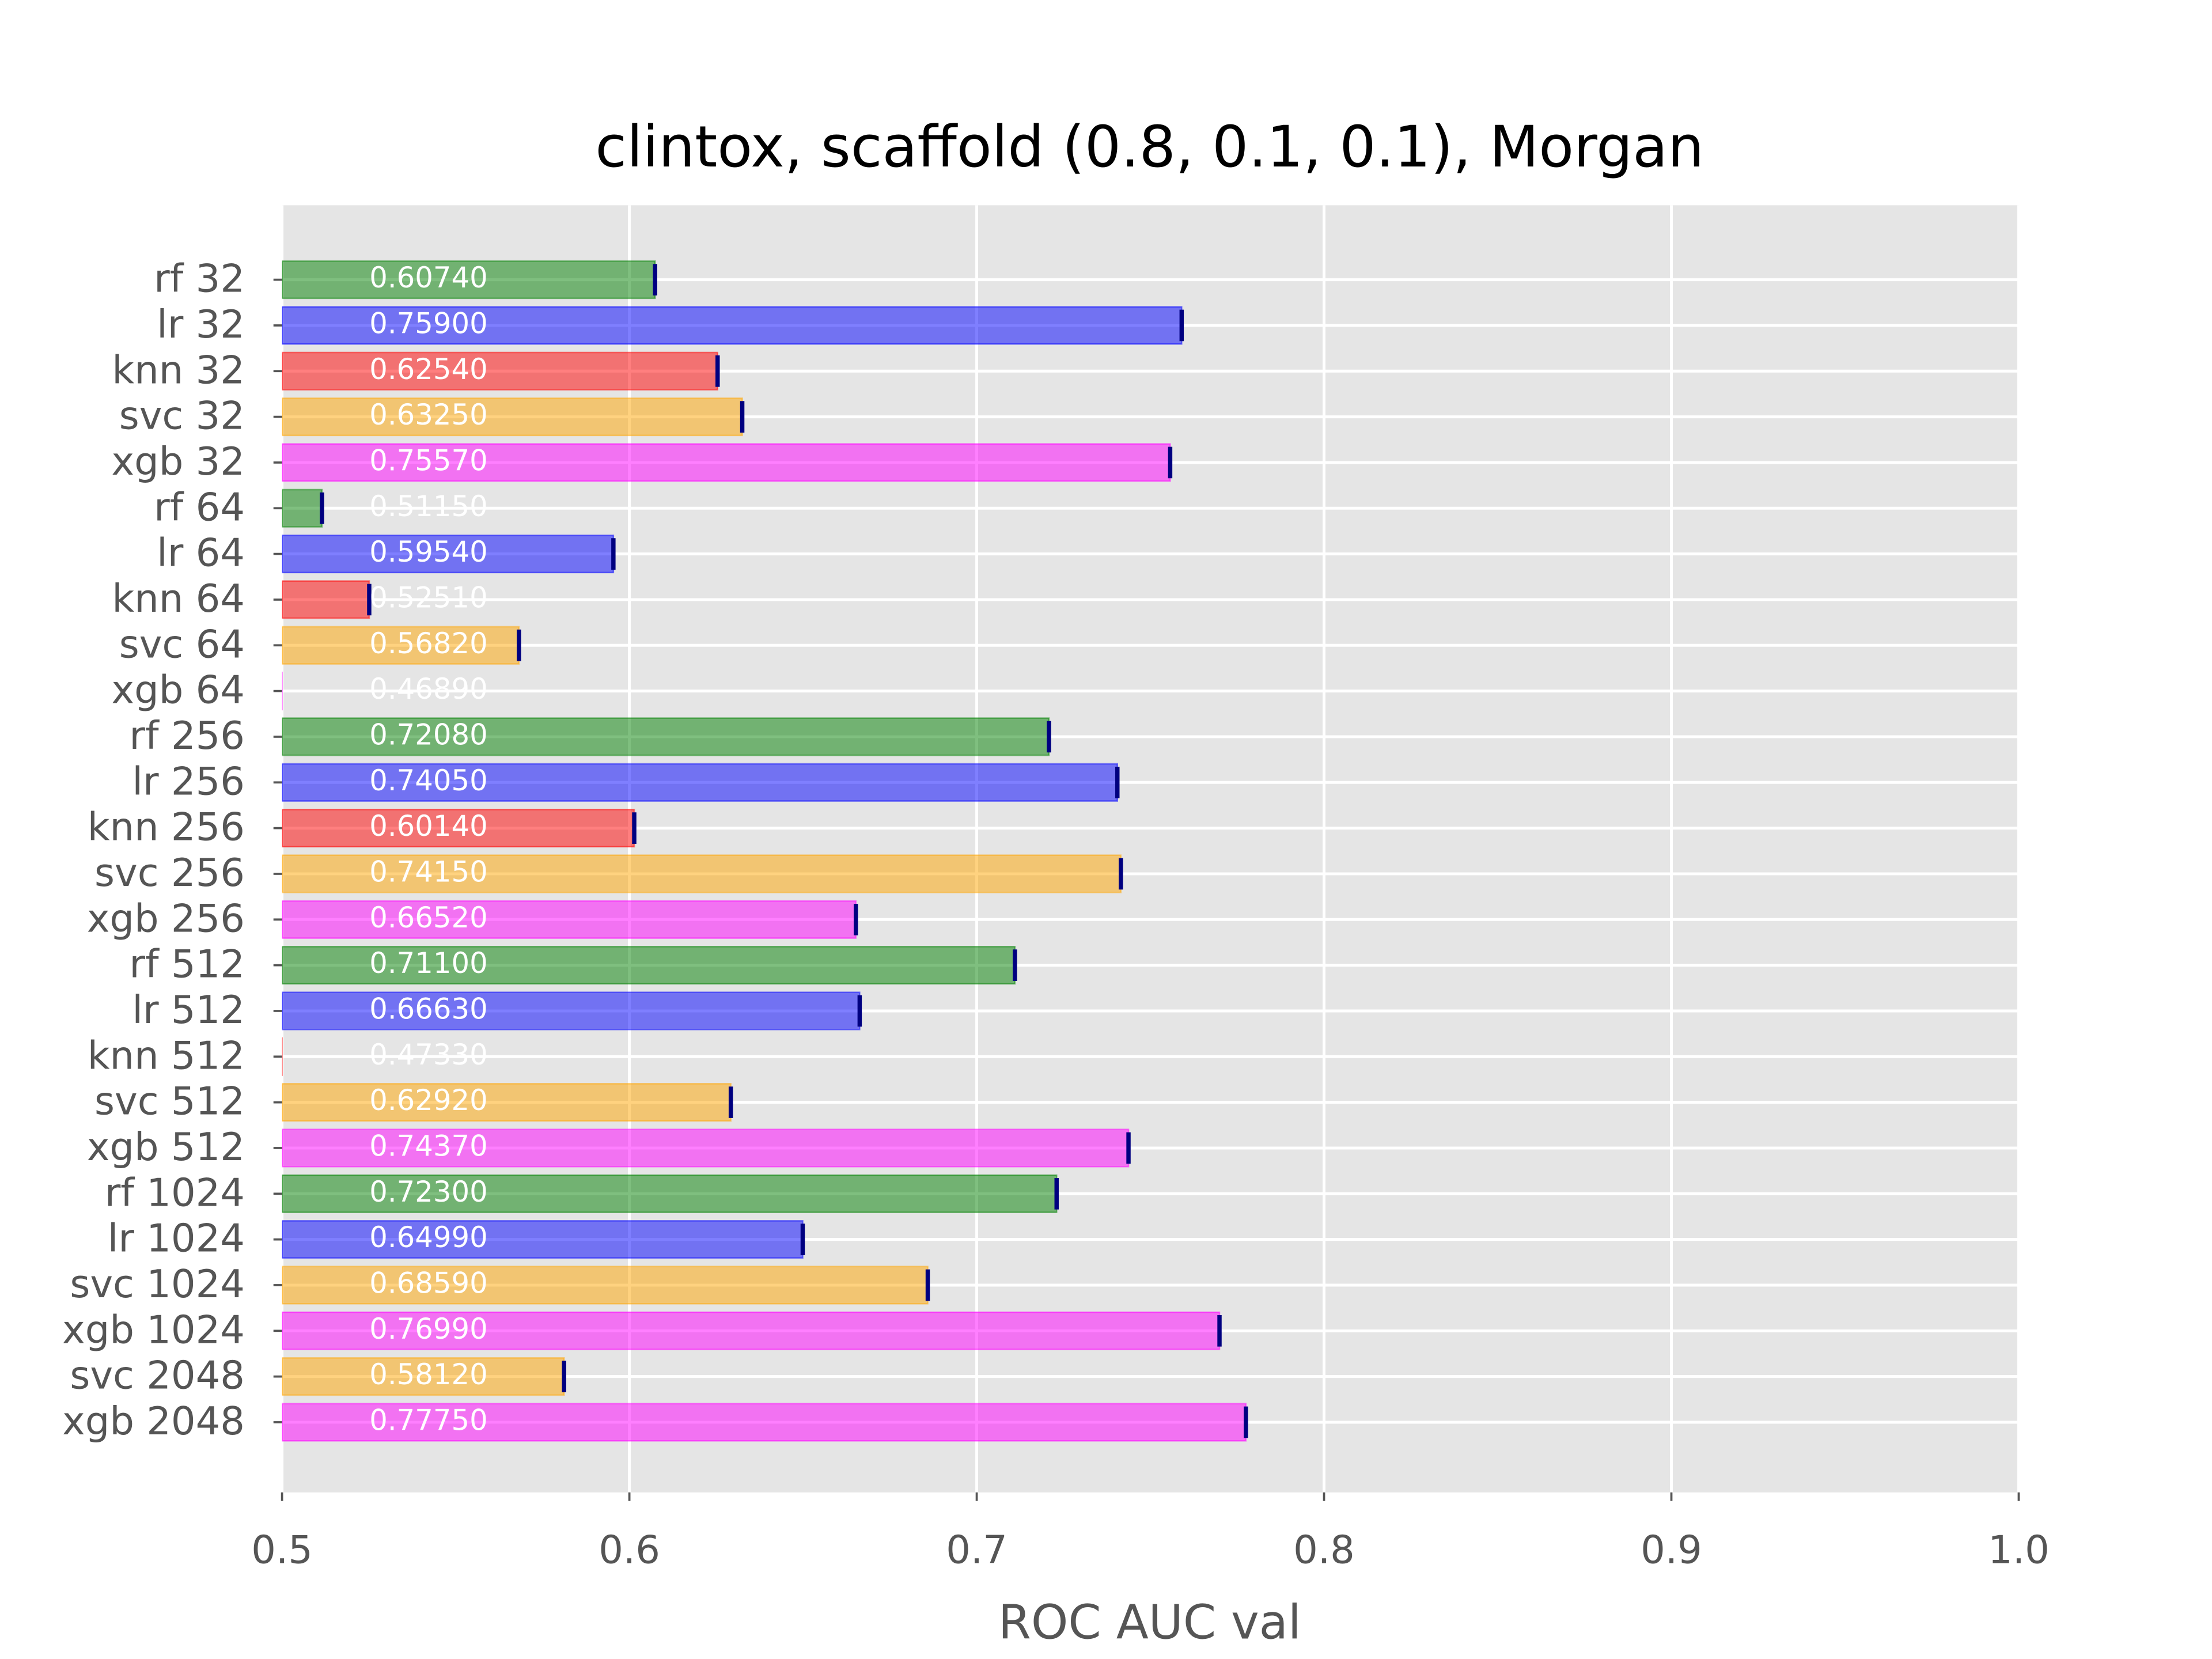 The width and height of the screenshot is (2212, 1659). What do you see at coordinates (428, 1374) in the screenshot?
I see `value-label: 0.58120` at bounding box center [428, 1374].